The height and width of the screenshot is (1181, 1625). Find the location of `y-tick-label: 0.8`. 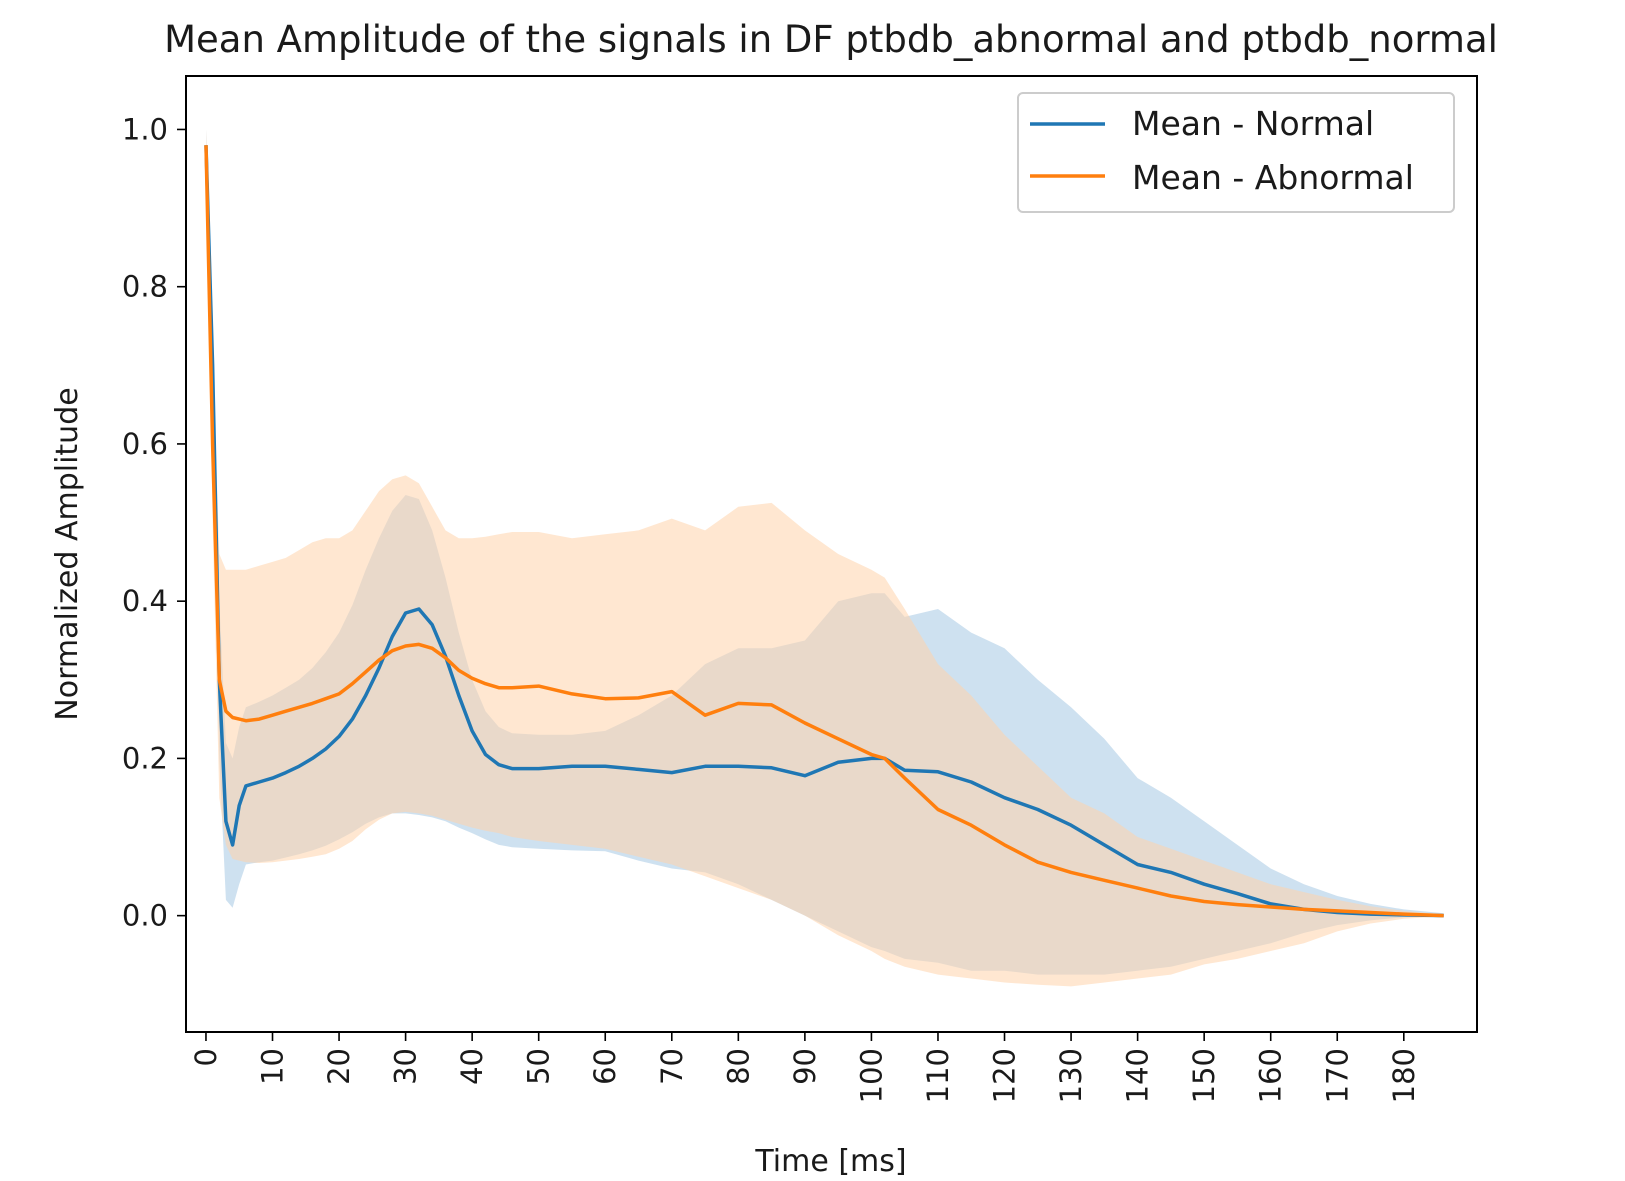

y-tick-label: 0.8 is located at coordinates (145, 287).